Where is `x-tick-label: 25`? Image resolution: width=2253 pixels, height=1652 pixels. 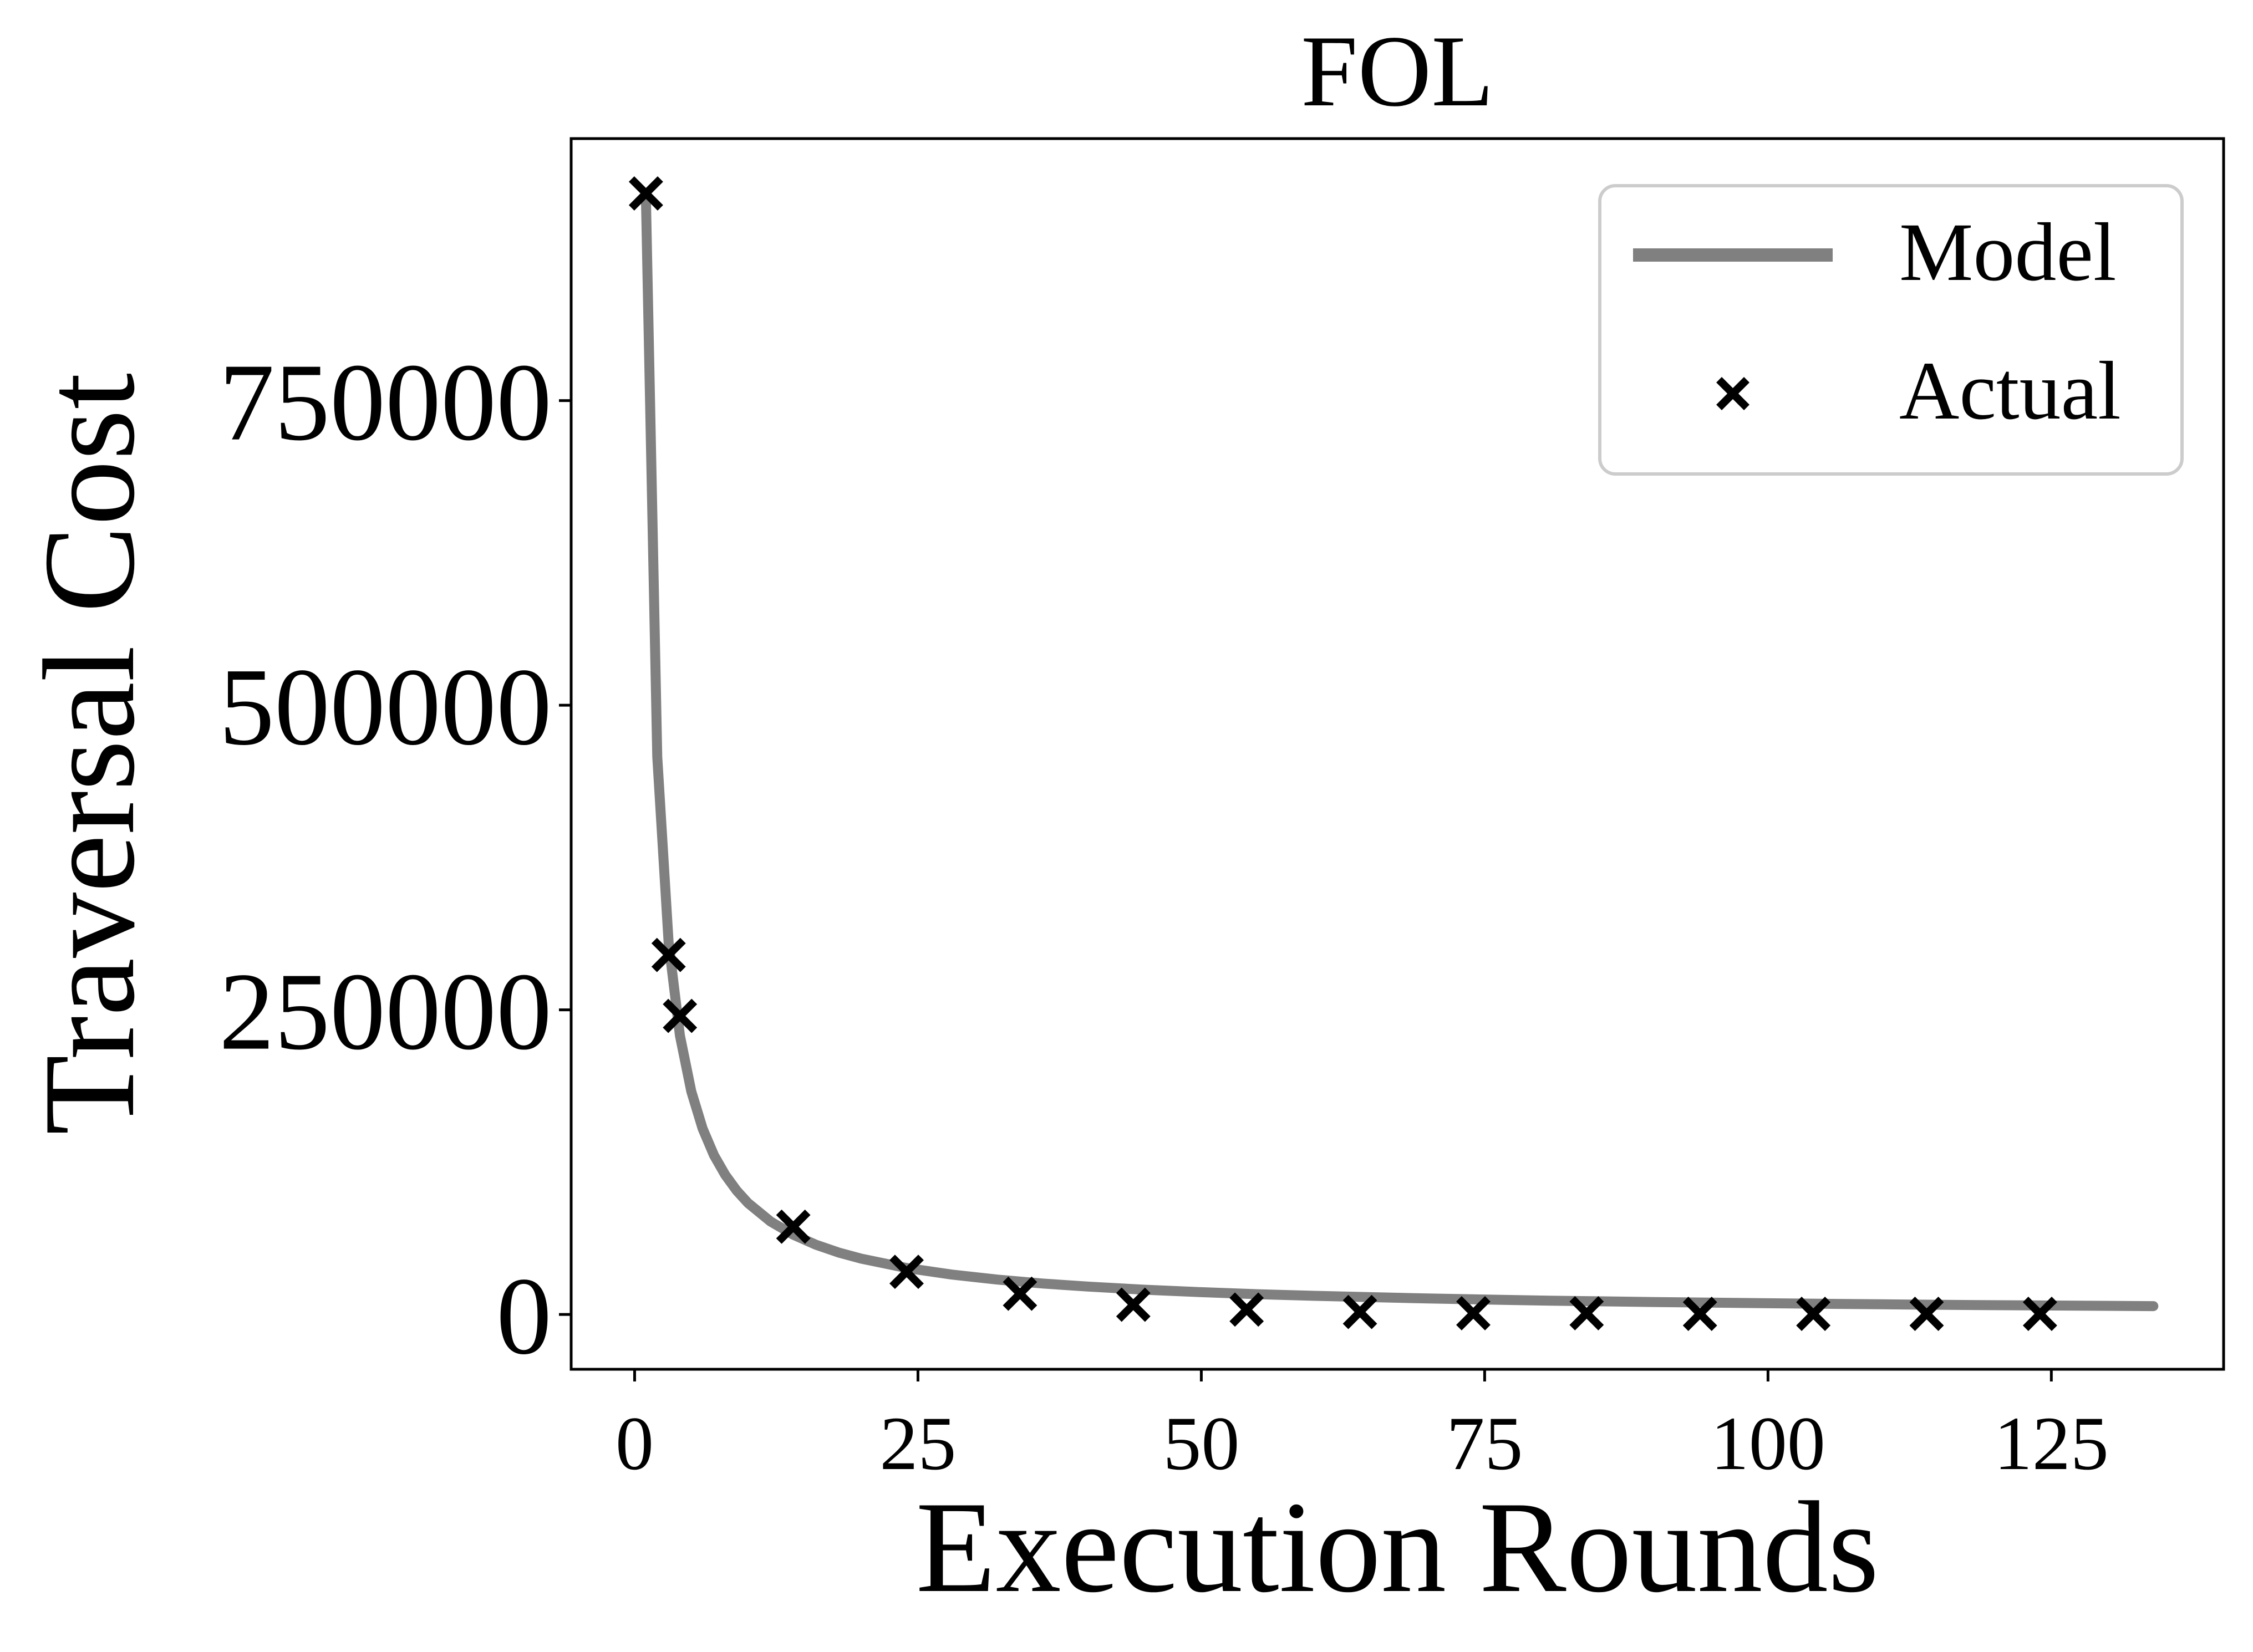 x-tick-label: 25 is located at coordinates (917, 1443).